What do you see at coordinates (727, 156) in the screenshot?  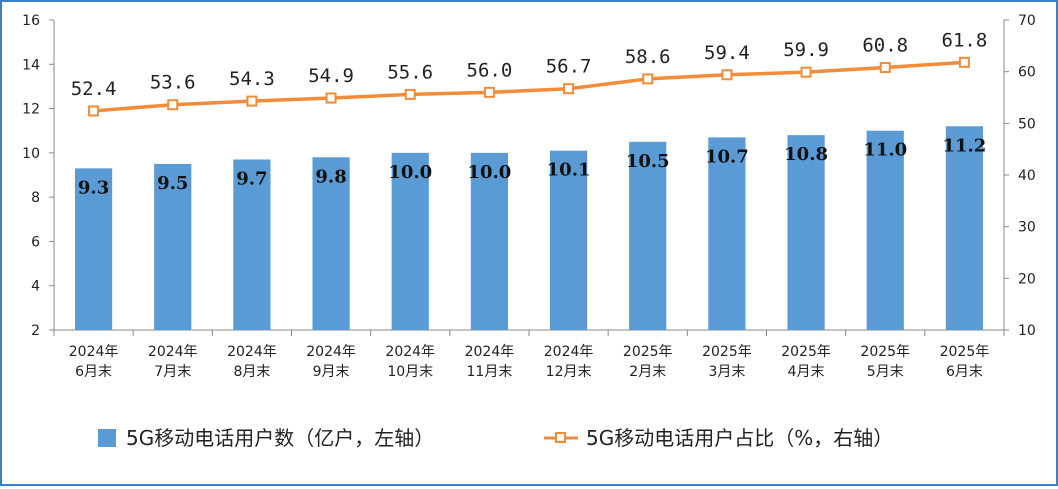 I see `bar-data-label: 10.7` at bounding box center [727, 156].